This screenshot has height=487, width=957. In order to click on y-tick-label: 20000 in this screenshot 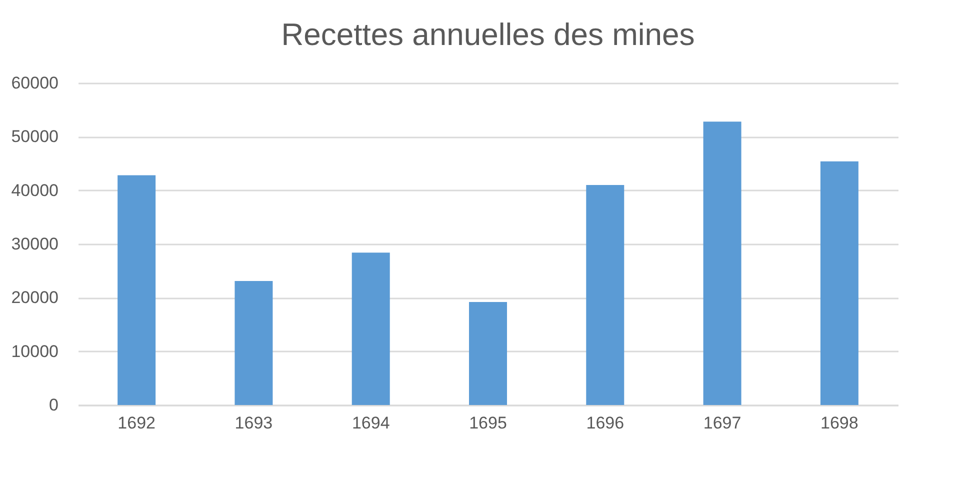, I will do `click(34, 298)`.